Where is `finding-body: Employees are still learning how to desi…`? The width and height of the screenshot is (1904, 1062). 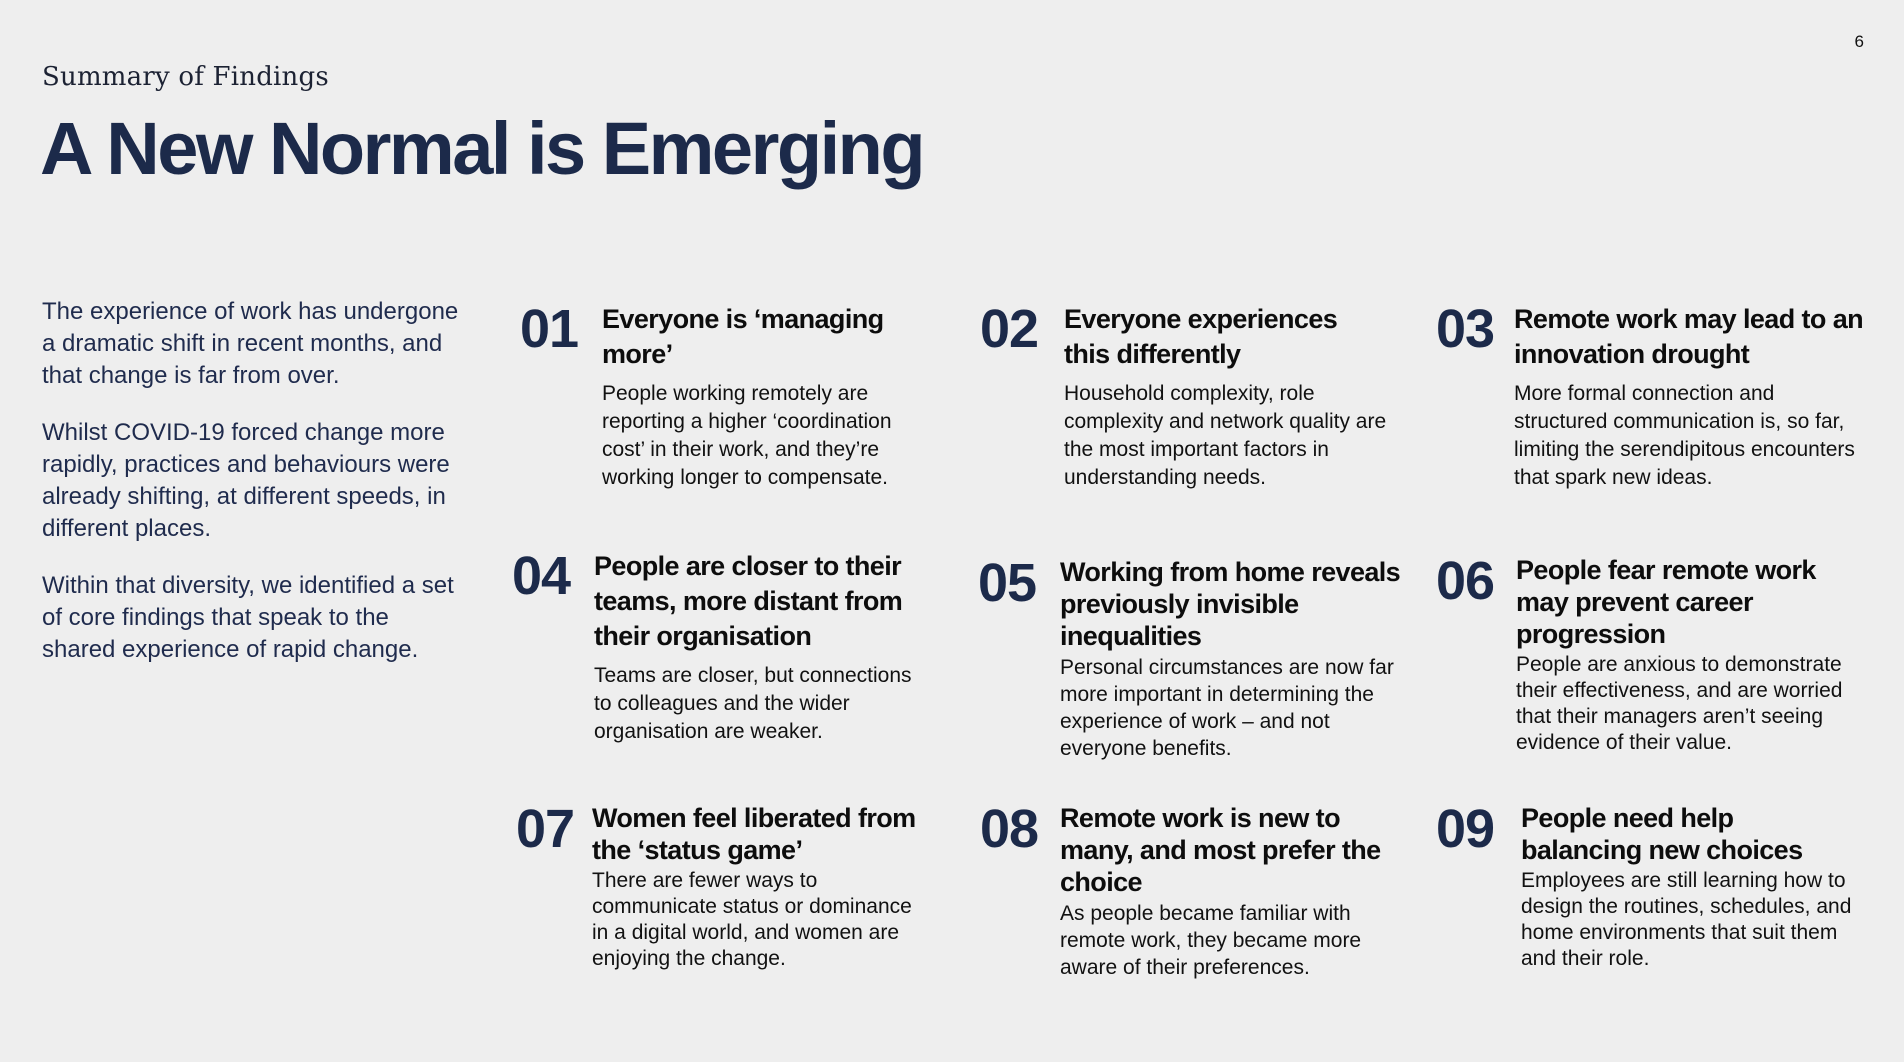 finding-body: Employees are still learning how to desi… is located at coordinates (1686, 919).